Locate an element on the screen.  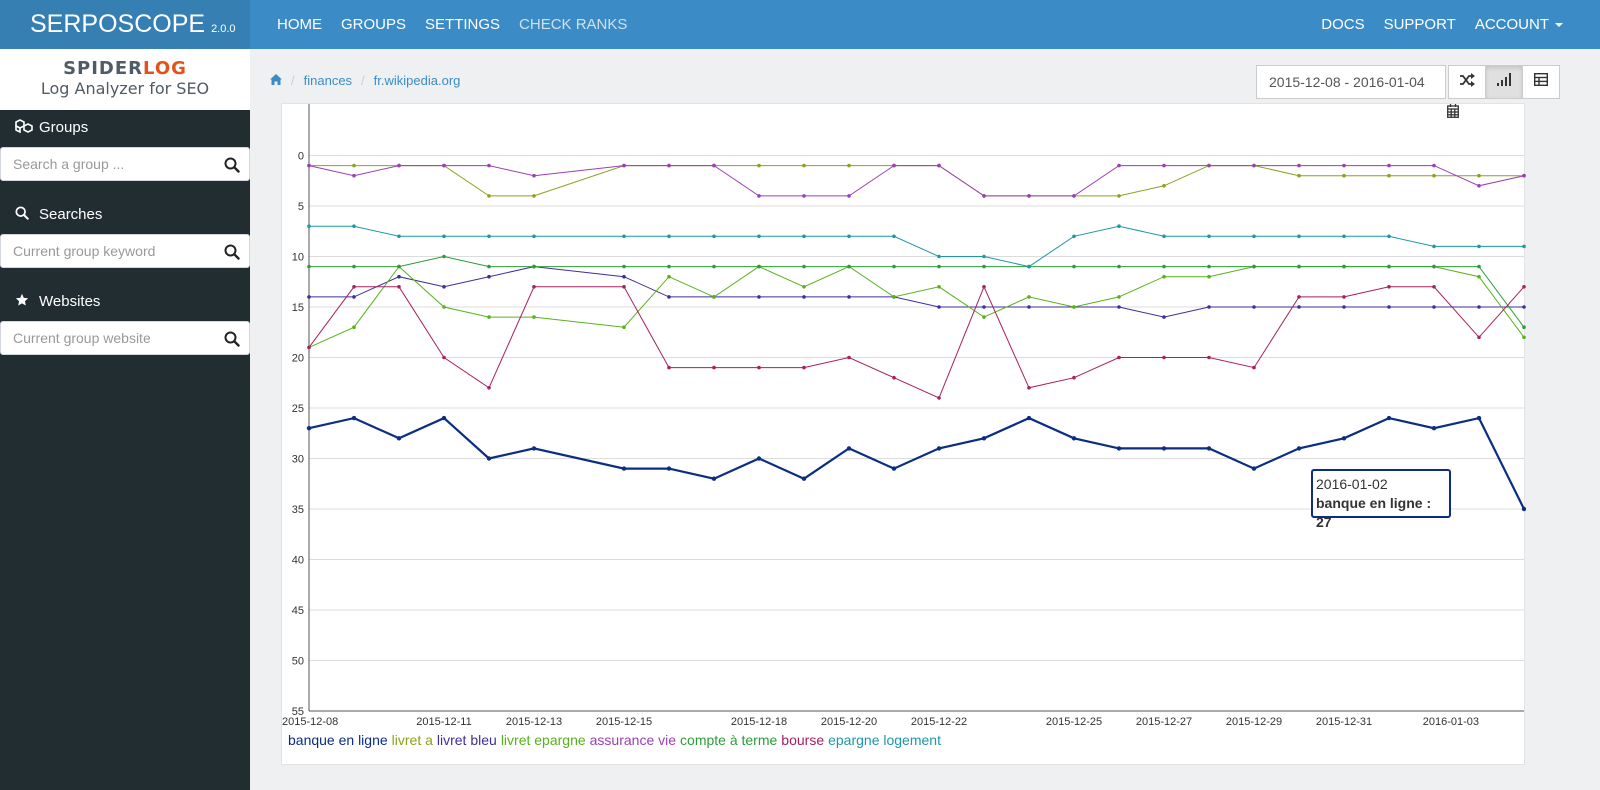
groups-header: Groups is located at coordinates (51, 127).